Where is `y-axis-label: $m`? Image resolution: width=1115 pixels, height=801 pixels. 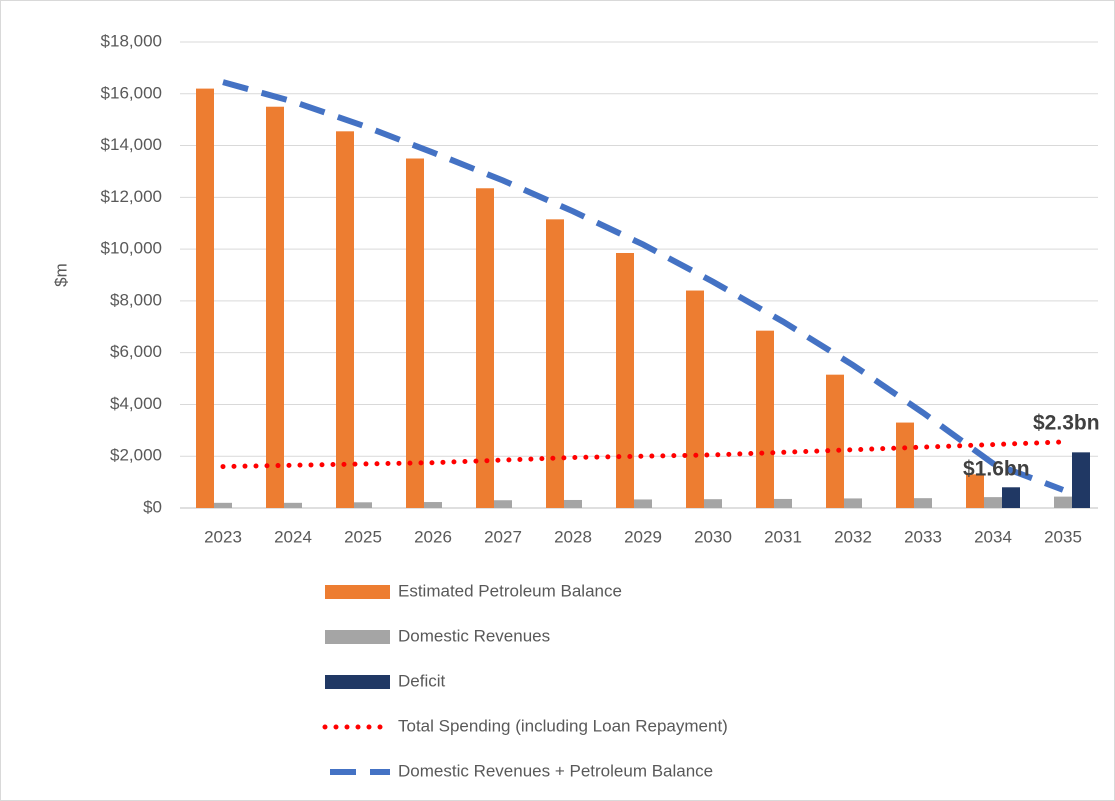
y-axis-label: $m is located at coordinates (60, 275).